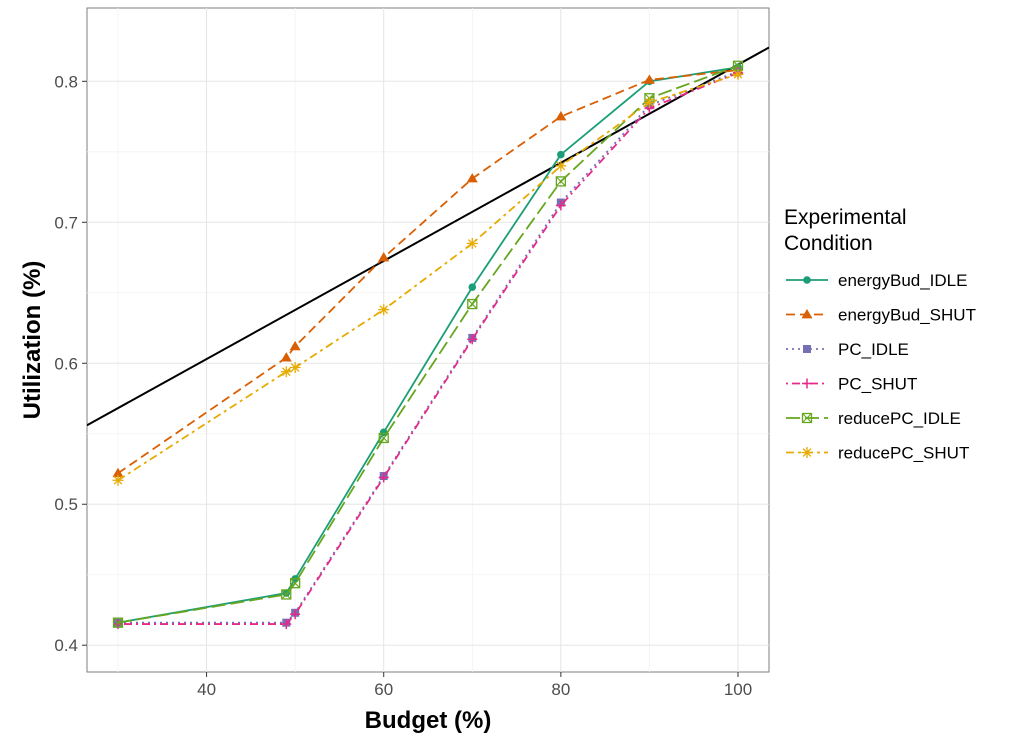  I want to click on legend-item: reducePC_SHUT, so click(877, 453).